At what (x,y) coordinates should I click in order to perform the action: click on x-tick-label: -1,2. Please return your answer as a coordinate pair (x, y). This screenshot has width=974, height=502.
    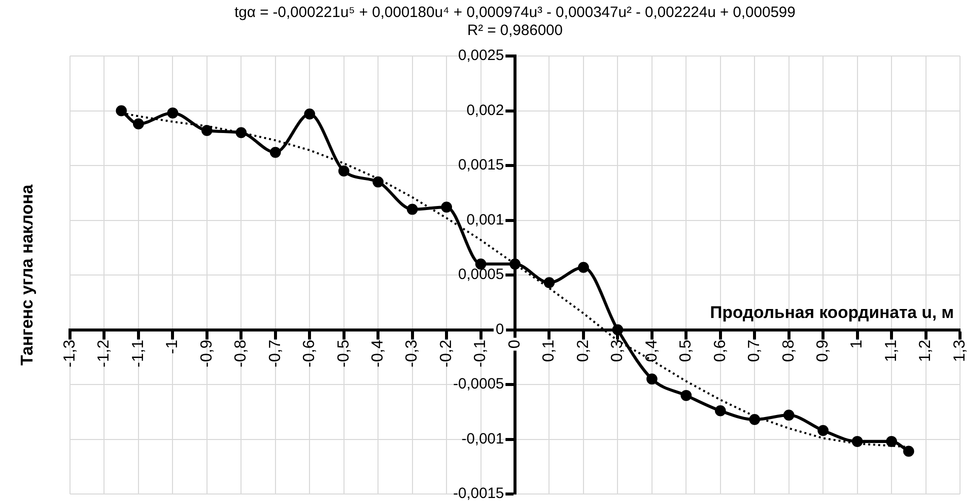
    Looking at the image, I should click on (104, 354).